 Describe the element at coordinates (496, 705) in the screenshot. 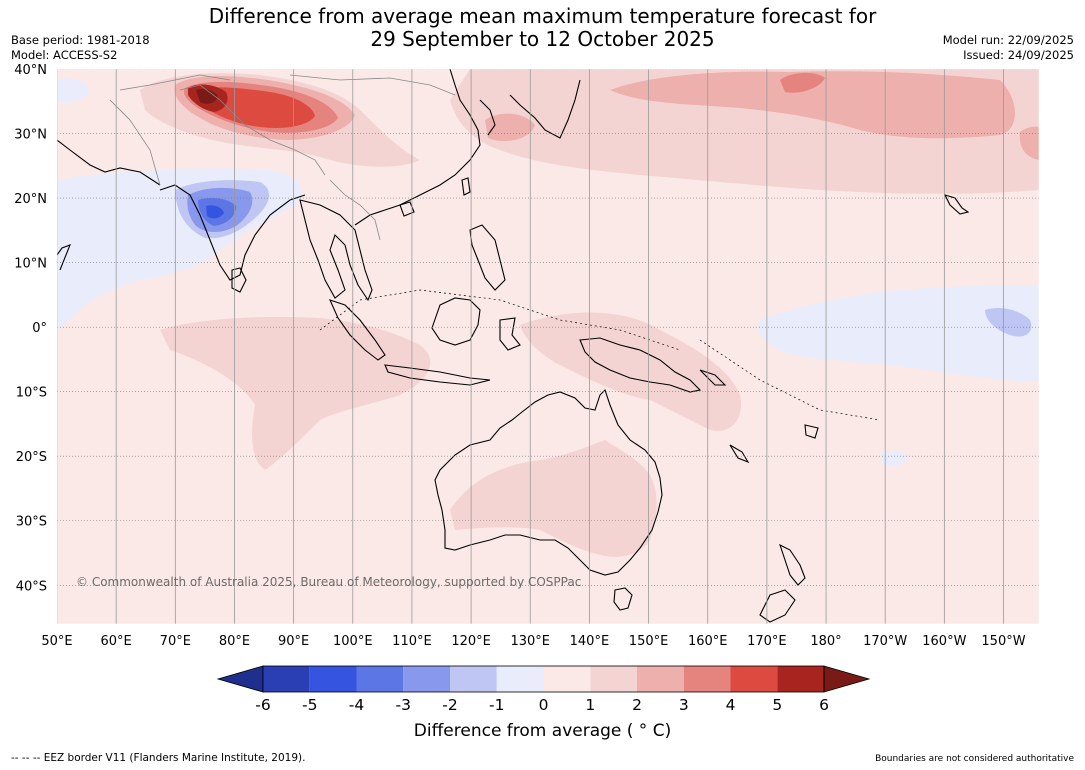

I see `colorbar-label: -1` at that location.